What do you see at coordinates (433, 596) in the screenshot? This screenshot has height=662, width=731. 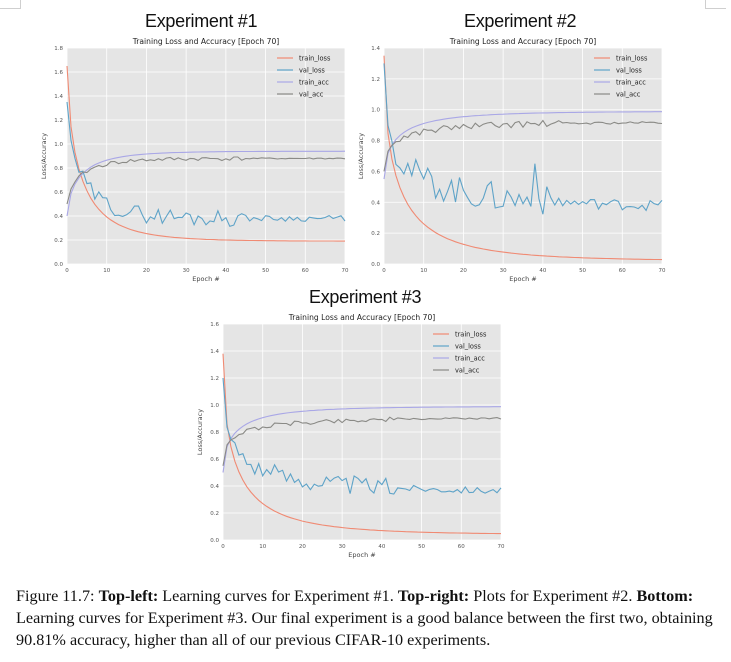 I see `caption-top-right-label: Top-right:` at bounding box center [433, 596].